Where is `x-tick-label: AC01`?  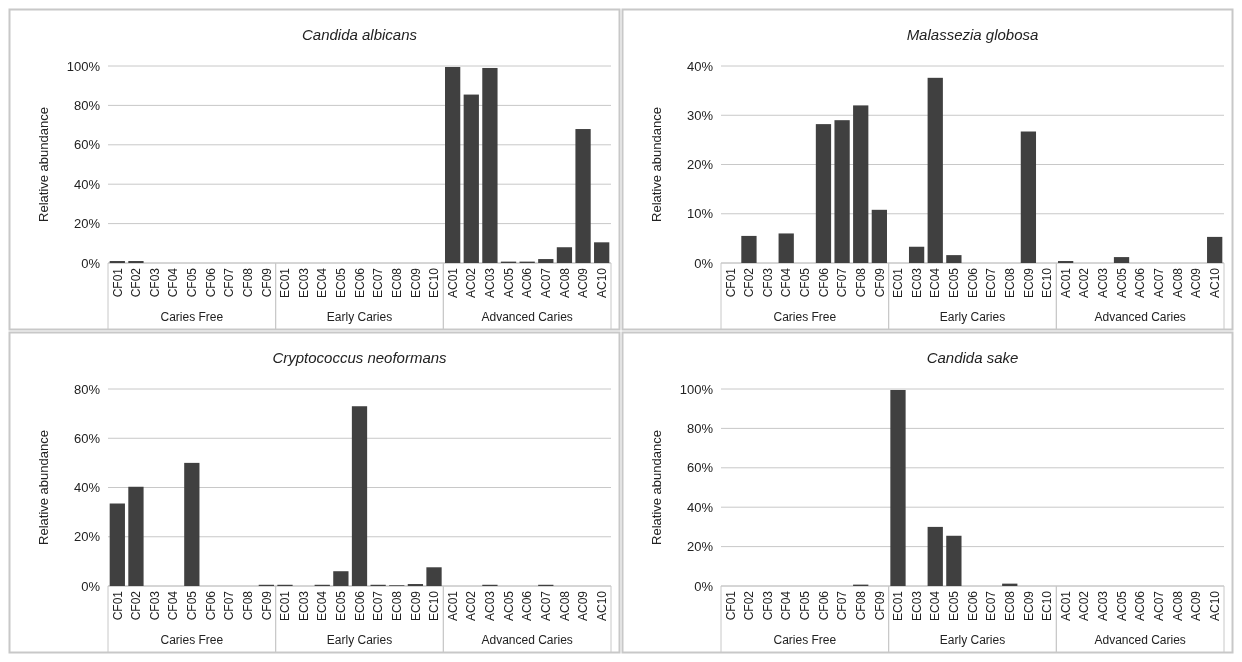
x-tick-label: AC01 is located at coordinates (452, 283).